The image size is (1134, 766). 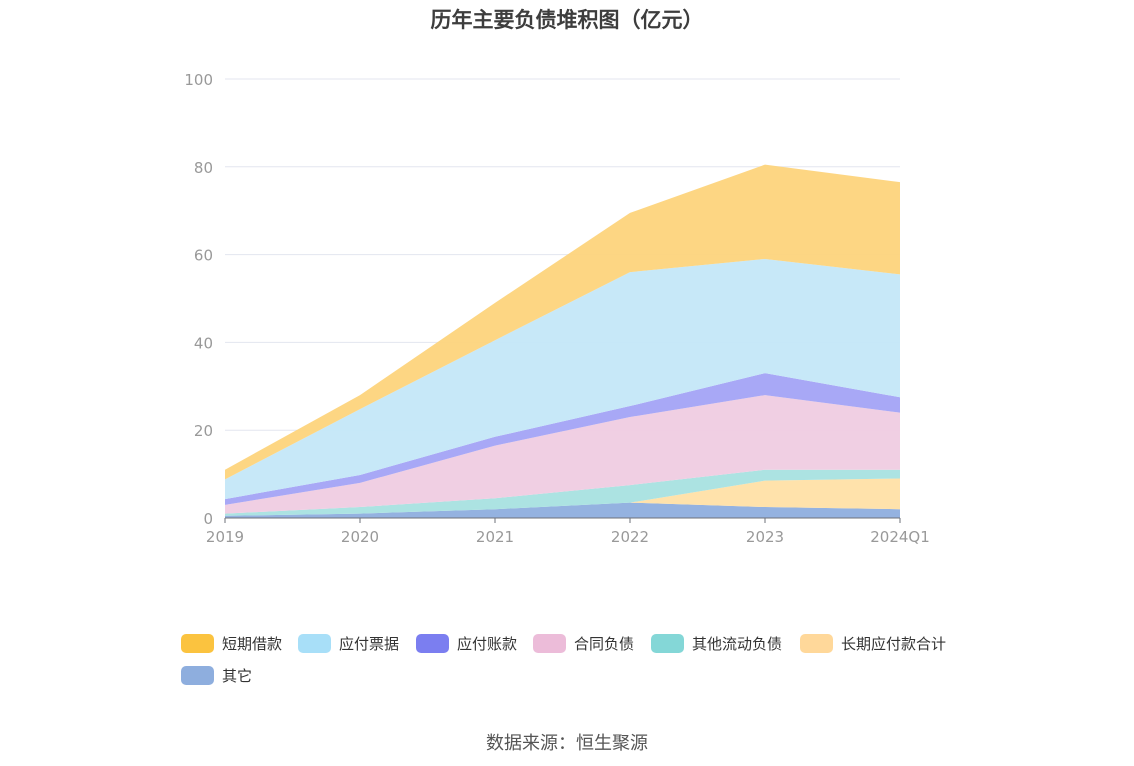 I want to click on legend-label: 应付票据, so click(x=369, y=643).